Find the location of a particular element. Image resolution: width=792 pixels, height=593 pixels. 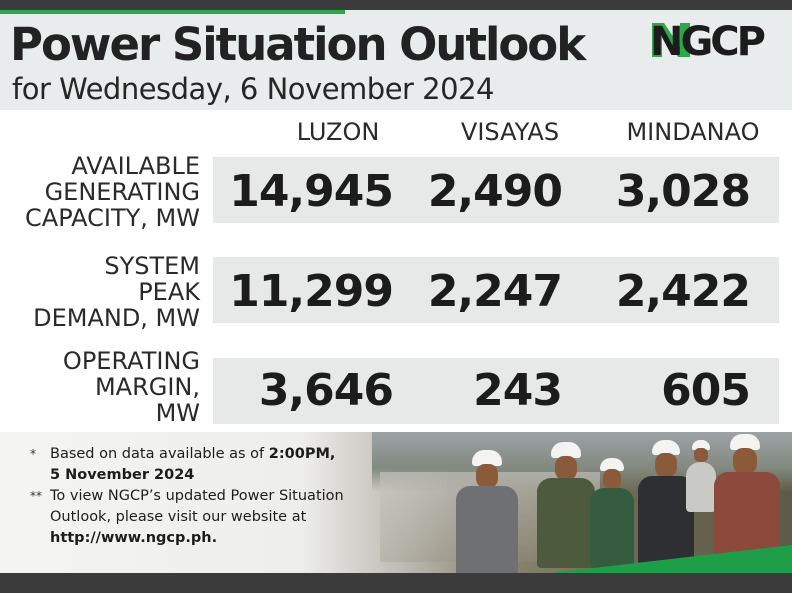

footnote-mark: * is located at coordinates (33, 454).